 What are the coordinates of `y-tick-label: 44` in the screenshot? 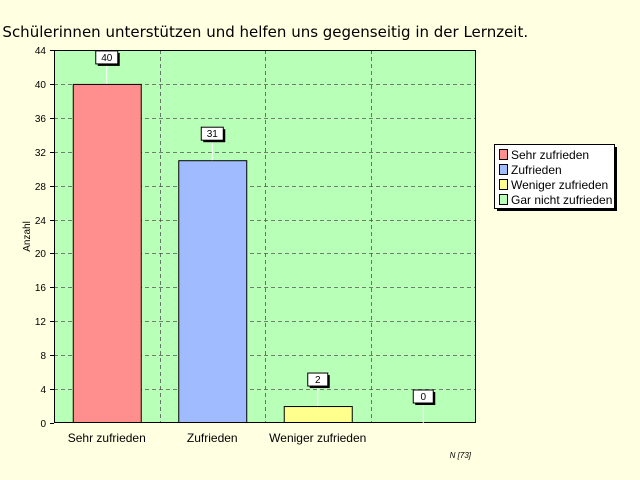 It's located at (41, 51).